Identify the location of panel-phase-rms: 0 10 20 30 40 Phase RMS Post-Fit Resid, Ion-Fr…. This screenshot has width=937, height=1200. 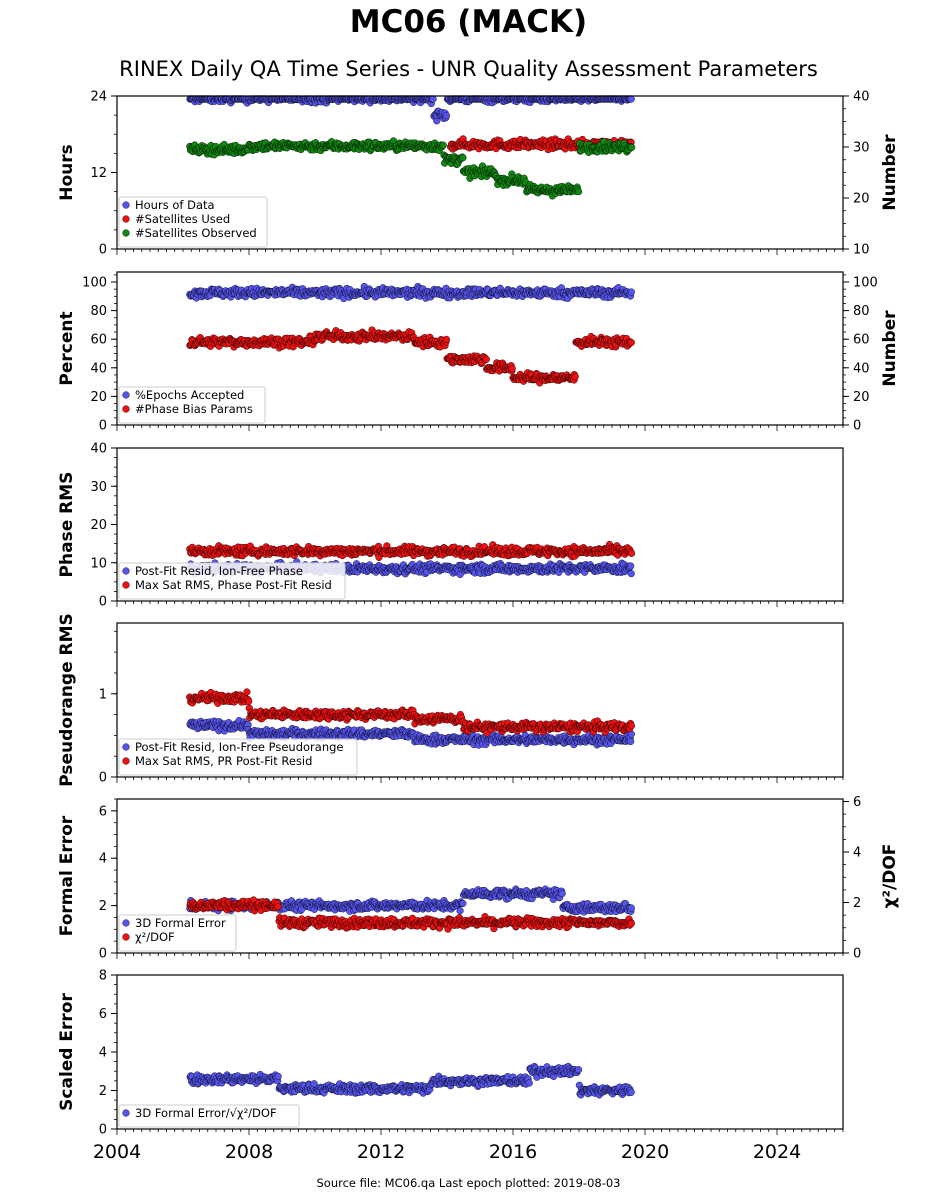
(450, 526).